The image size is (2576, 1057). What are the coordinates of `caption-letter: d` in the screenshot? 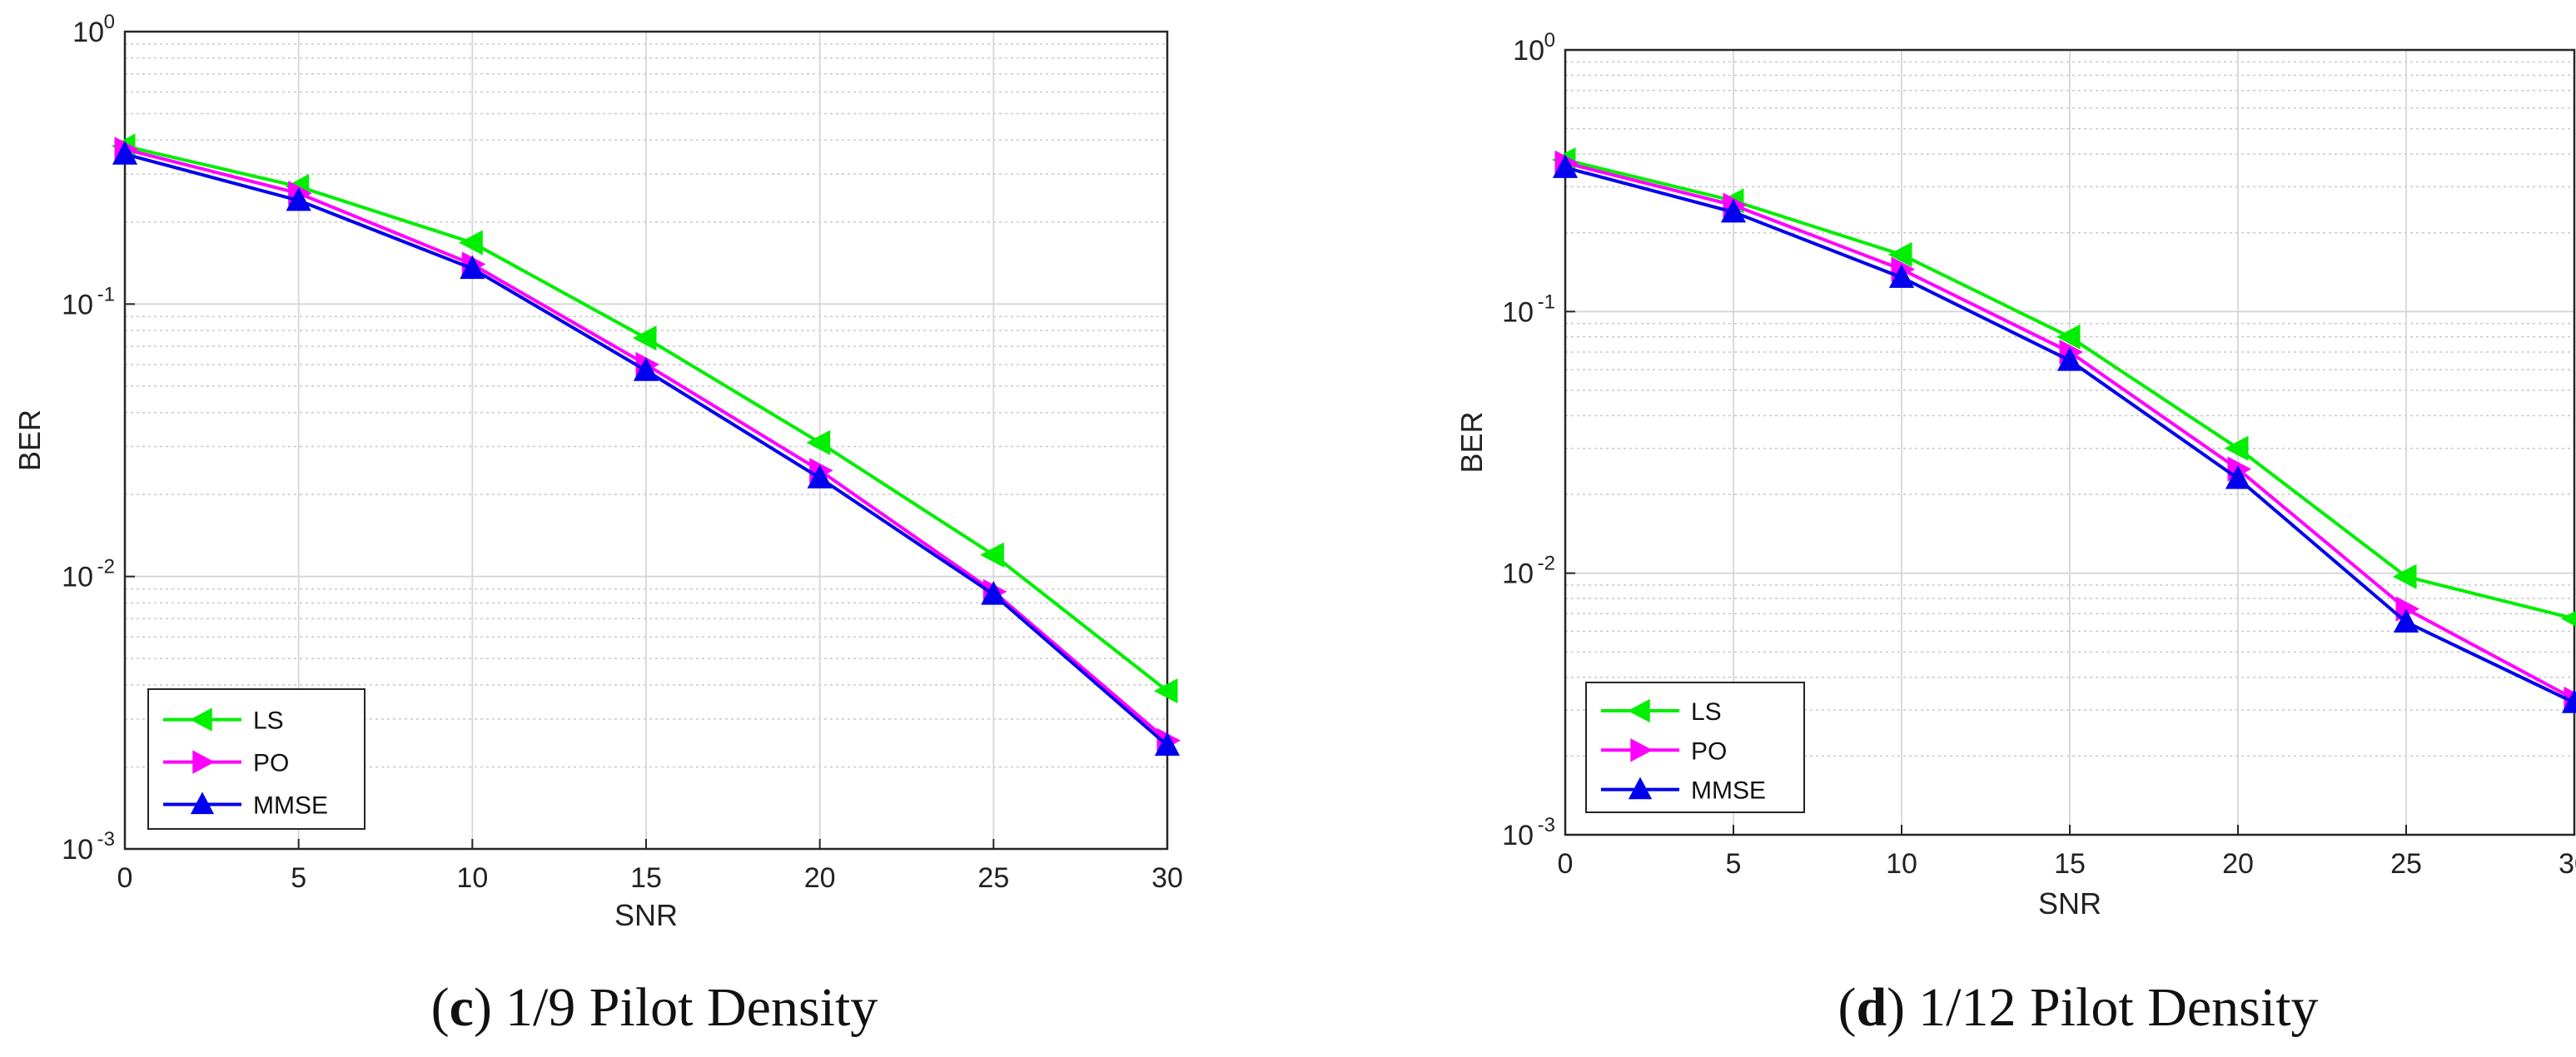 It's located at (1871, 1008).